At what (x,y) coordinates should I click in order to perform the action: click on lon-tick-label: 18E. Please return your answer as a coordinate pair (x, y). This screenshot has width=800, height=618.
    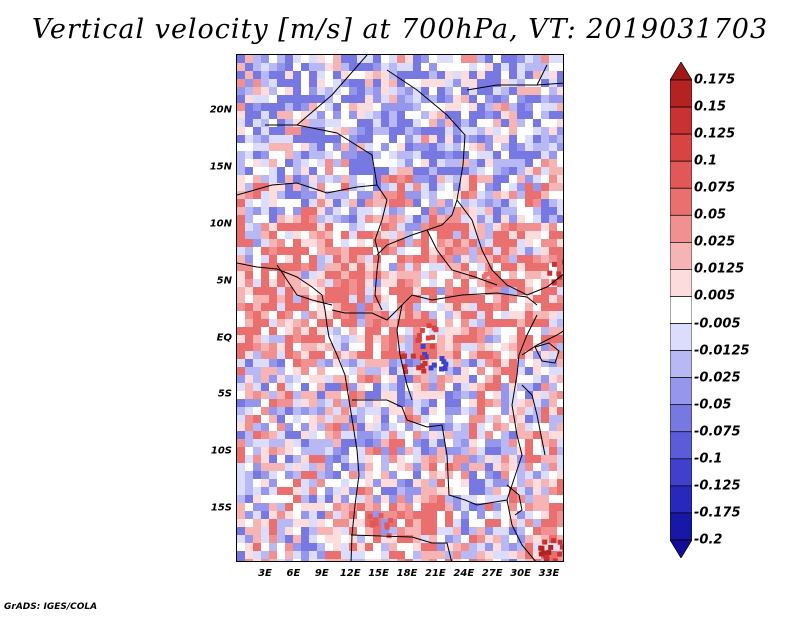
    Looking at the image, I should click on (407, 573).